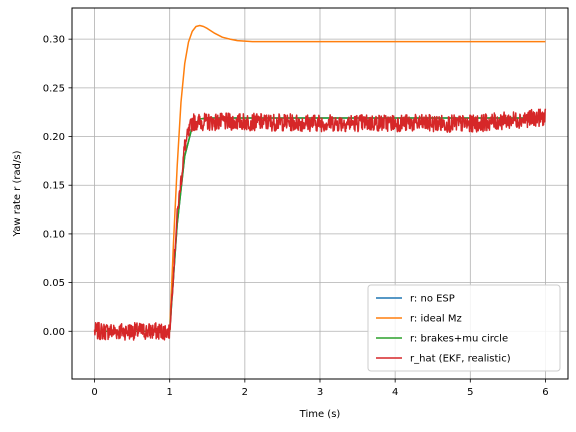  Describe the element at coordinates (320, 392) in the screenshot. I see `x-tick-label: 3` at that location.